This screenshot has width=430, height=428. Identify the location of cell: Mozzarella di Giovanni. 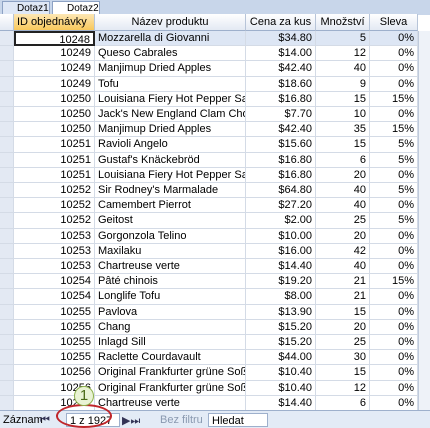
(170, 39).